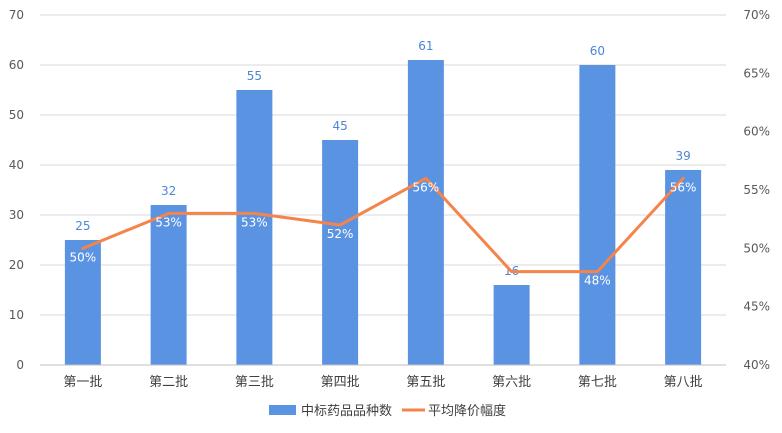 The height and width of the screenshot is (433, 782). I want to click on y-left-tick-label: 60, so click(16, 65).